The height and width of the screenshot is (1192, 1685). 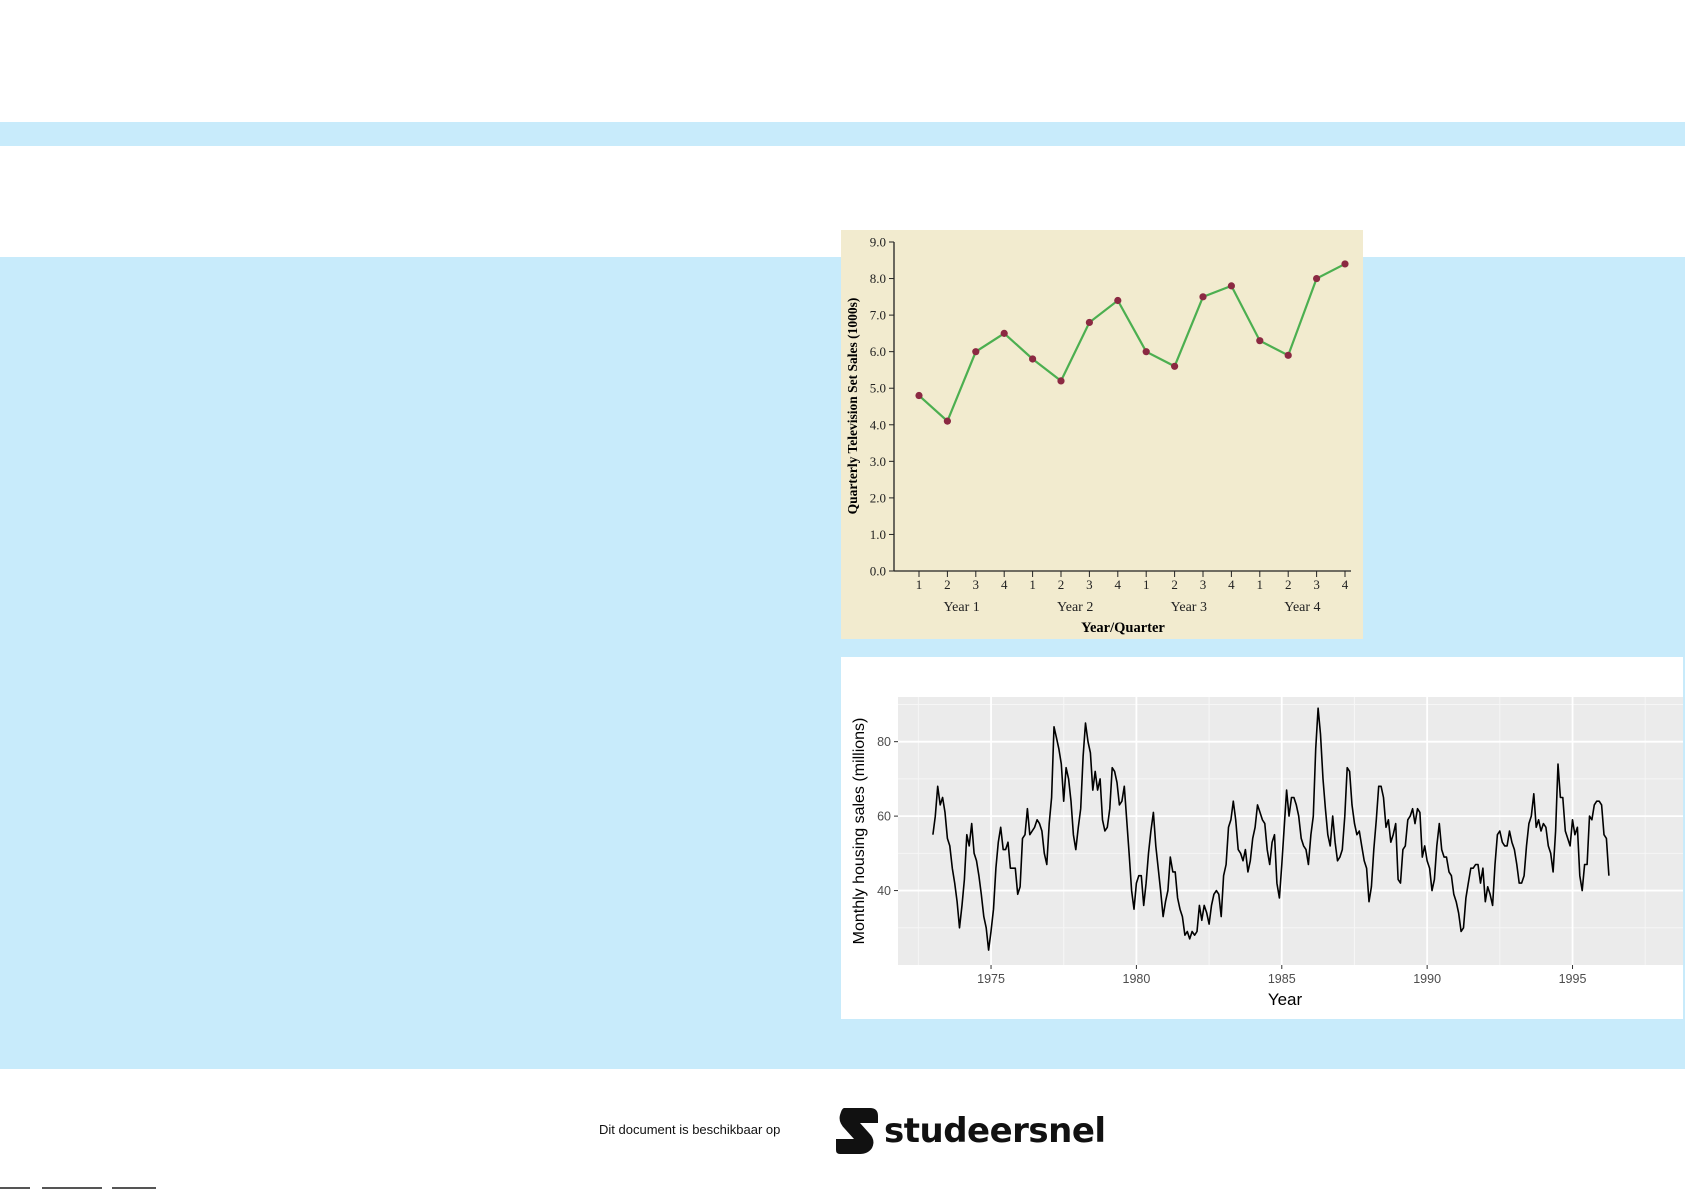 I want to click on y-tick-label: 5.0, so click(x=878, y=388).